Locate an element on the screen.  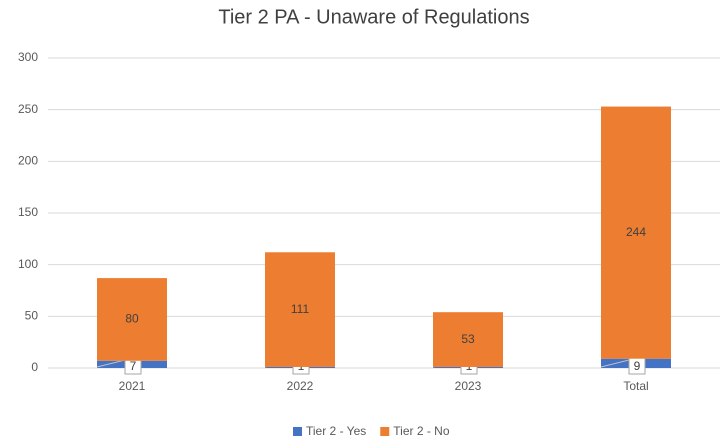
y-tick-label: 250 is located at coordinates (28, 109).